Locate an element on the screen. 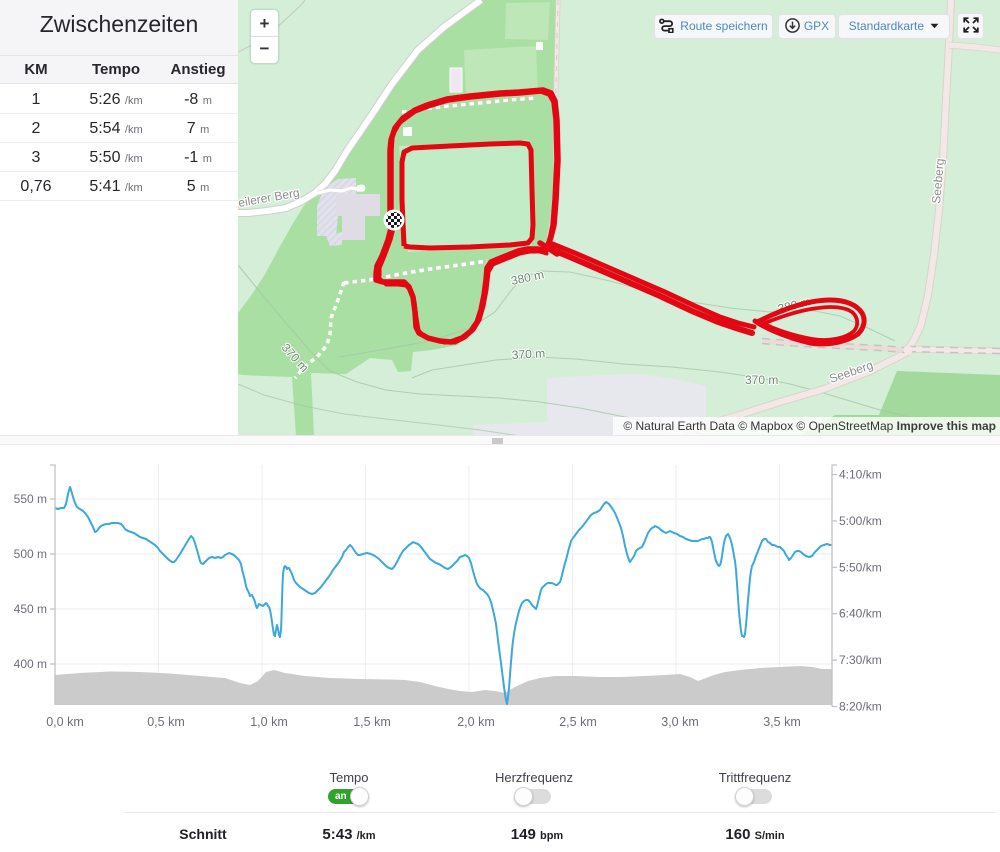  svg-text: 7:30/km is located at coordinates (860, 660).